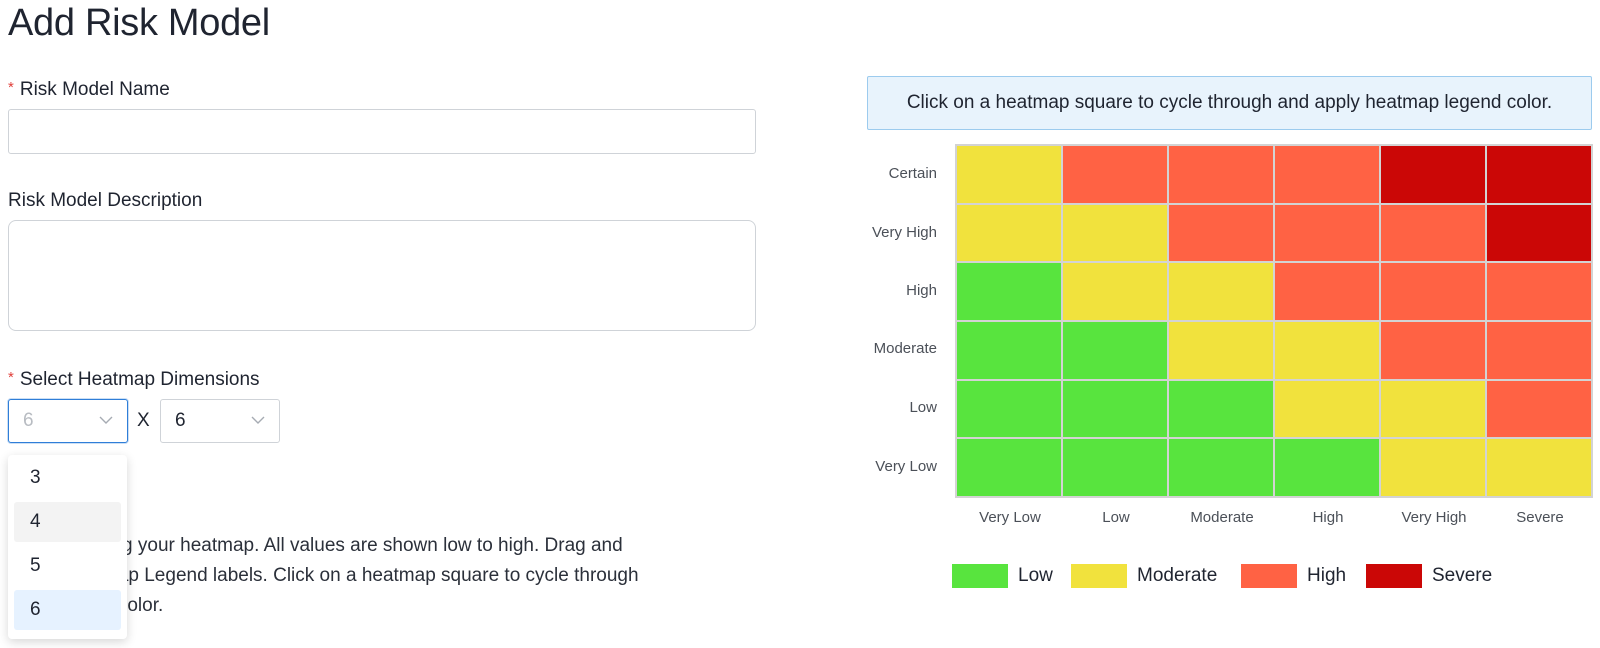 The width and height of the screenshot is (1600, 648). I want to click on legend-item-moderate: Moderate, so click(1144, 576).